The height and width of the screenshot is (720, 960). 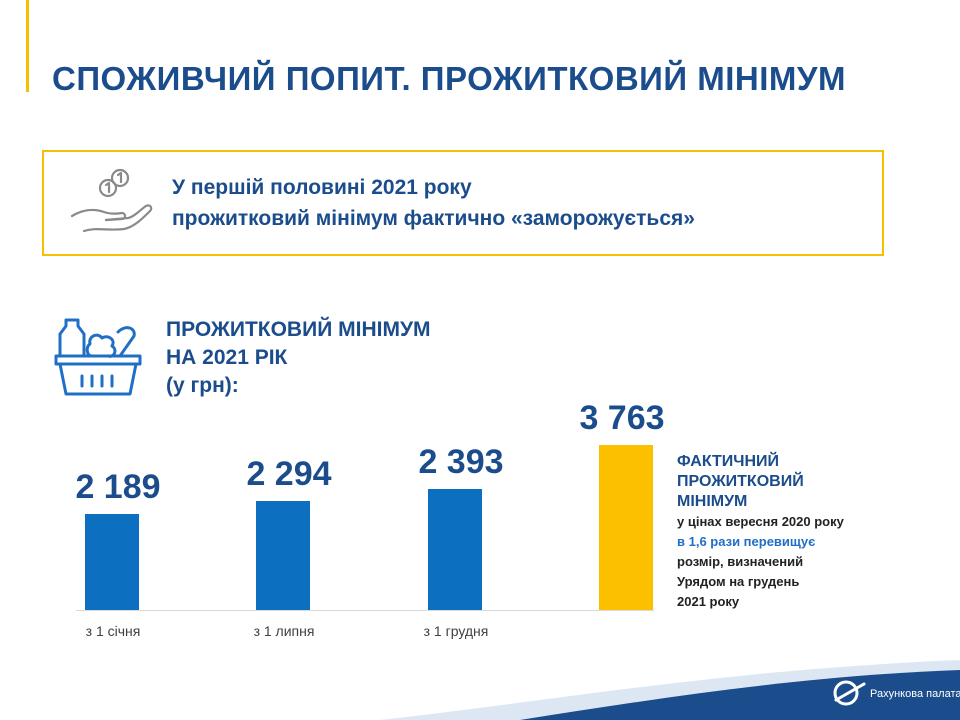 What do you see at coordinates (118, 487) in the screenshot?
I see `bar-value-label-1: 2 189` at bounding box center [118, 487].